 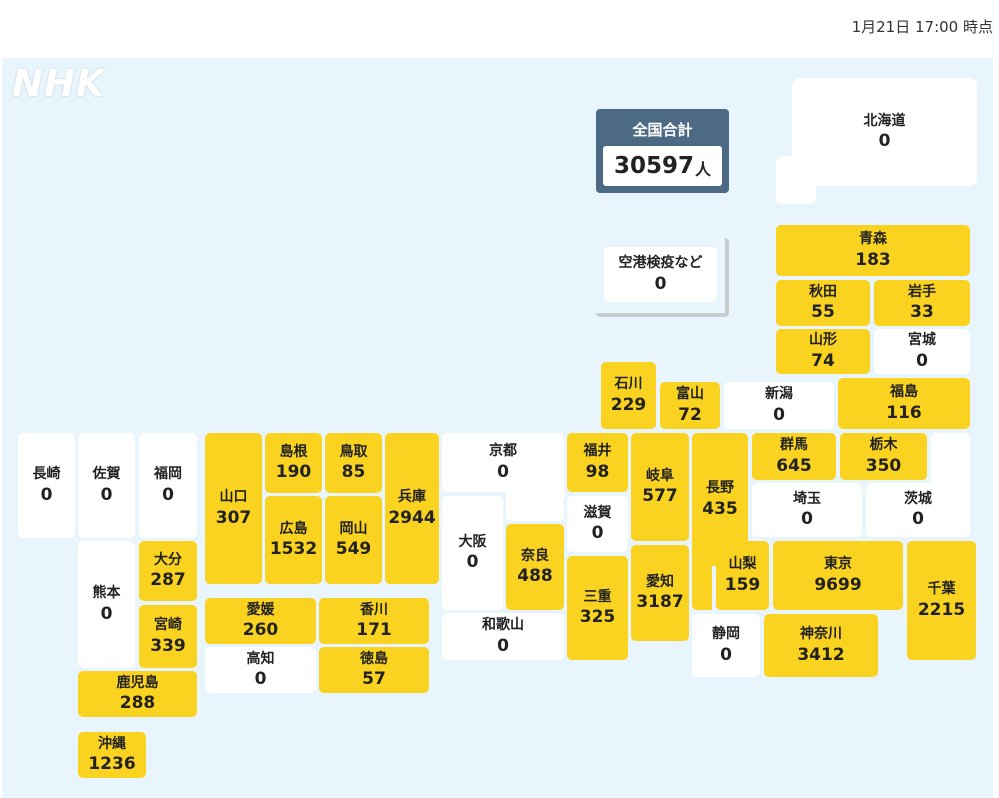 I want to click on pref-toyama: 富山 72, so click(x=690, y=405).